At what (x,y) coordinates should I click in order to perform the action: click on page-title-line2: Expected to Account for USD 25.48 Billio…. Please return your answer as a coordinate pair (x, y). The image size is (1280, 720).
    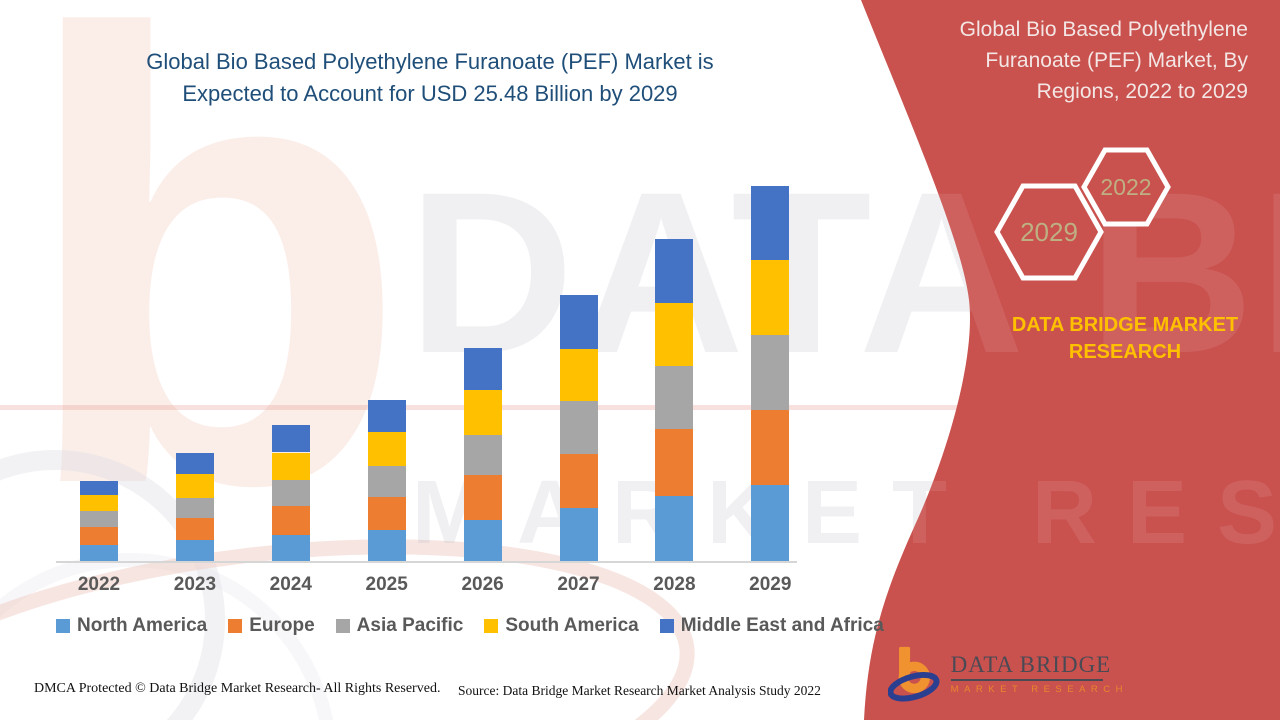
    Looking at the image, I should click on (430, 93).